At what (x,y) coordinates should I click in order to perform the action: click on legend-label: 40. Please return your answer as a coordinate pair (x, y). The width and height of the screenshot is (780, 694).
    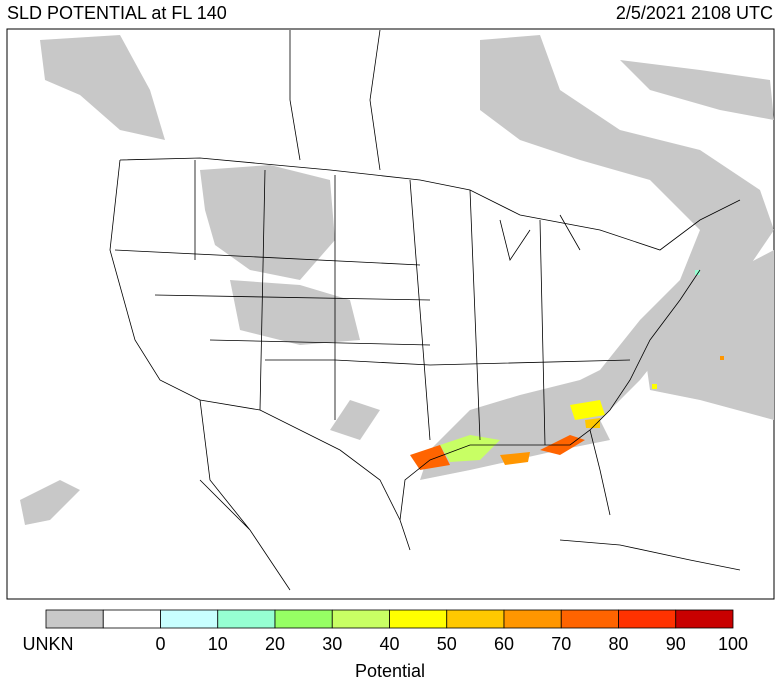
    Looking at the image, I should click on (389, 644).